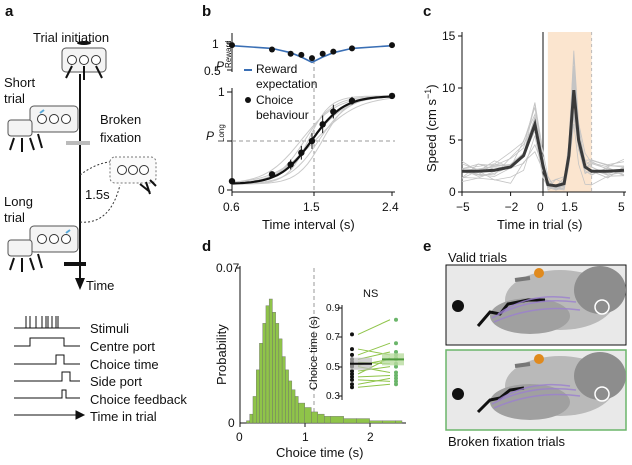 This screenshot has height=465, width=632. What do you see at coordinates (452, 192) in the screenshot?
I see `c-ytick-label: 0` at bounding box center [452, 192].